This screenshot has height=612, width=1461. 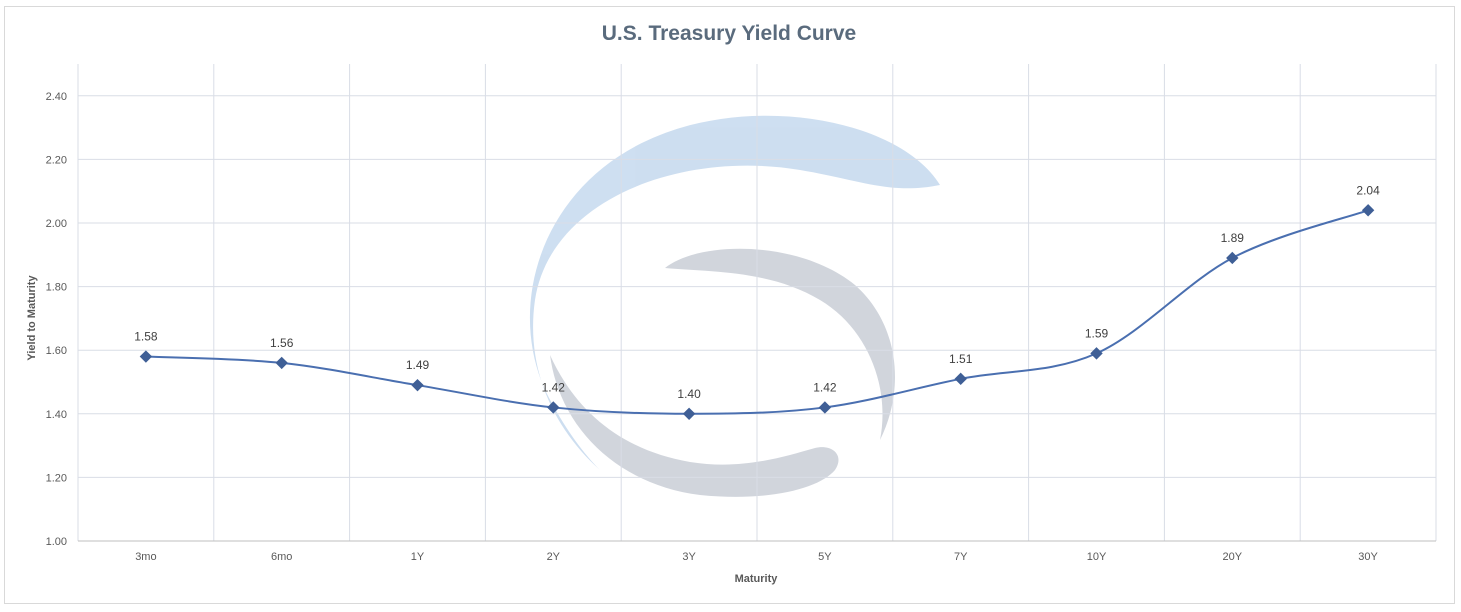 What do you see at coordinates (757, 579) in the screenshot?
I see `x-axis-label: Maturity` at bounding box center [757, 579].